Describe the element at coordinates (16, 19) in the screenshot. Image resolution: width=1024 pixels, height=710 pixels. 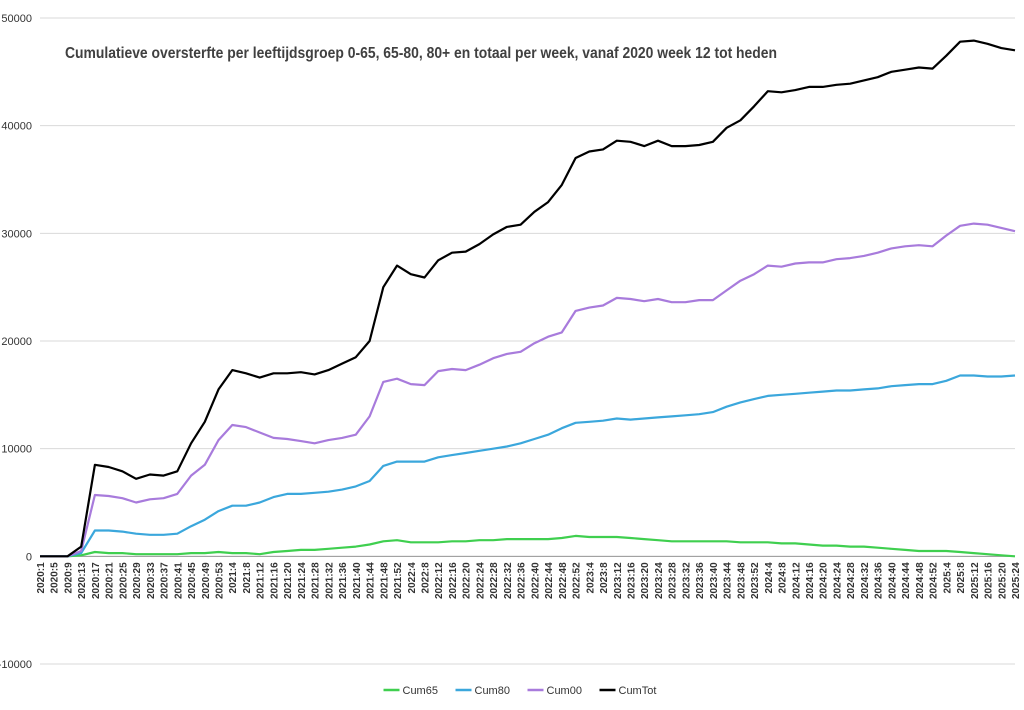
I see `y-tick-label: 50000` at that location.